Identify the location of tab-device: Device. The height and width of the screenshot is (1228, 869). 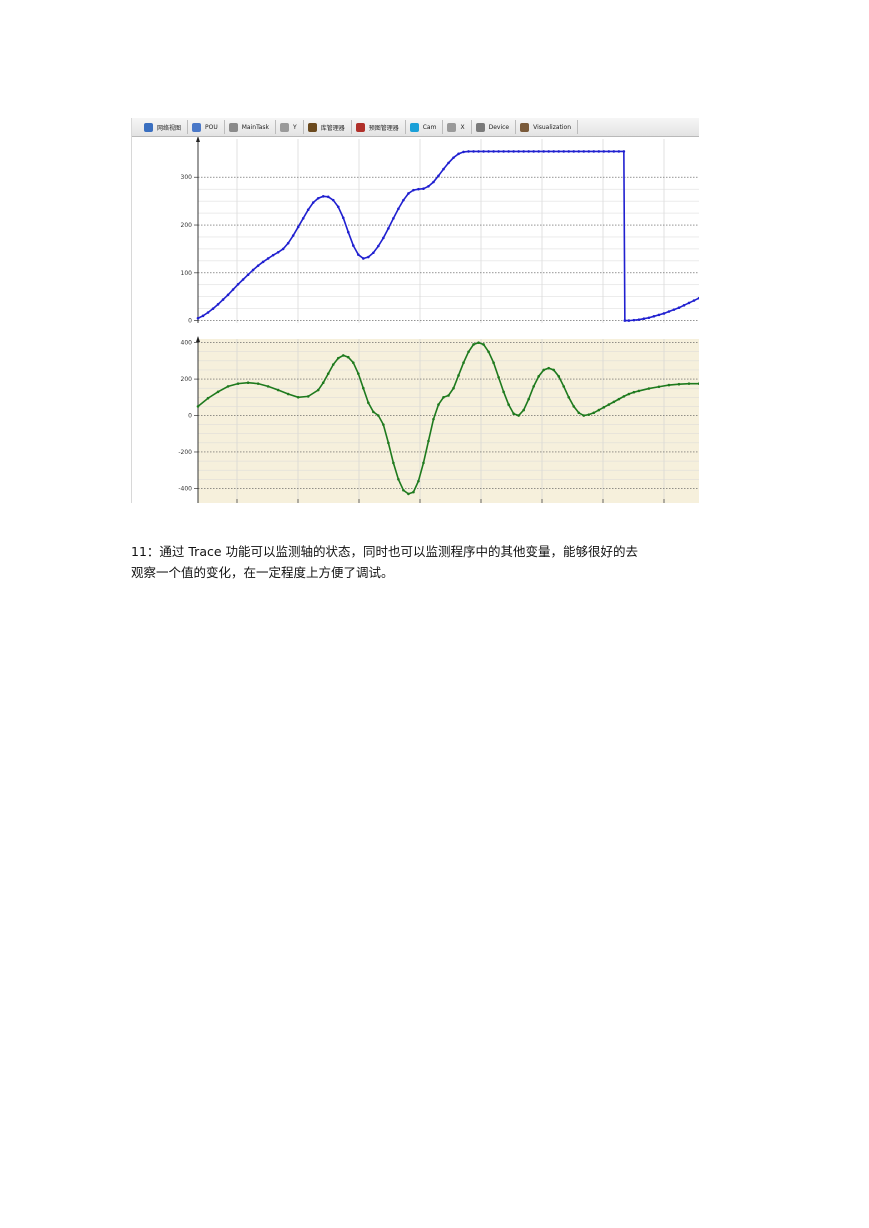
(494, 127).